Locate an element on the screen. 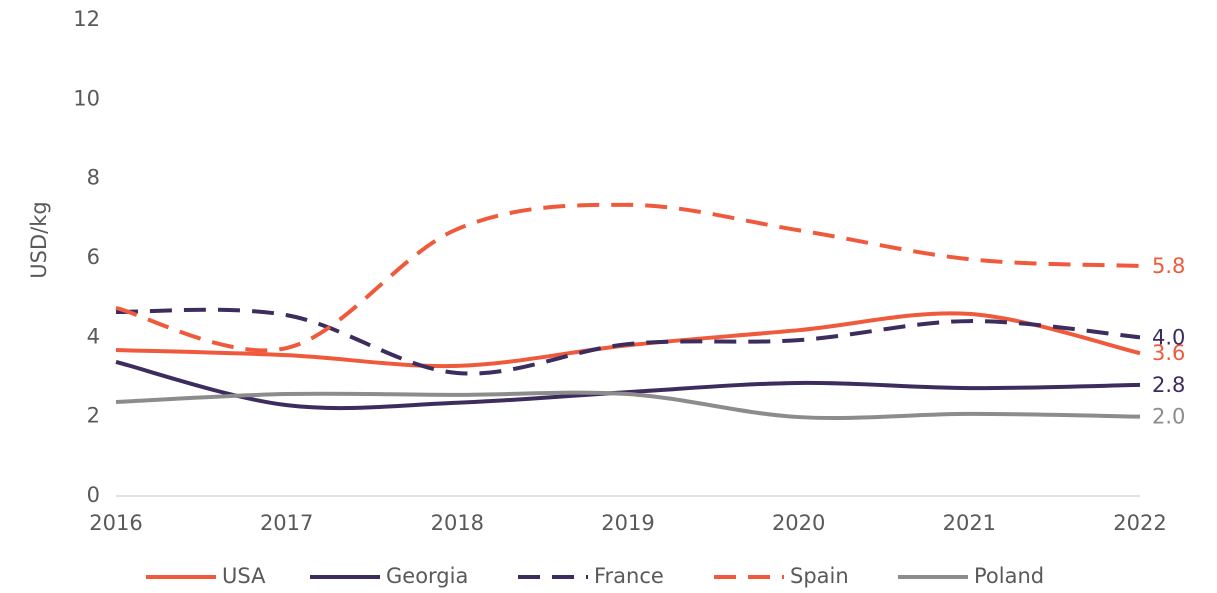 This screenshot has height=593, width=1217. x-tick-label: 2022 is located at coordinates (1139, 523).